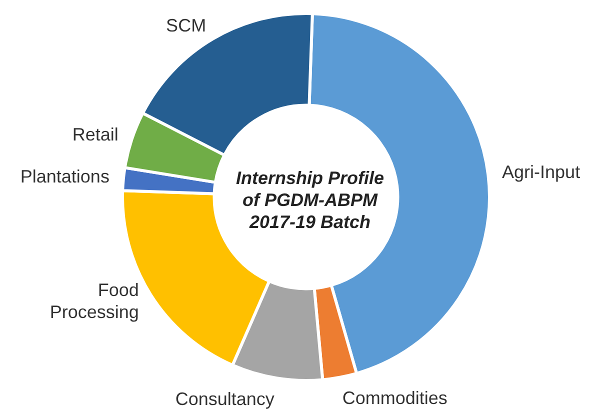  Describe the element at coordinates (65, 176) in the screenshot. I see `slice-label: Plantations` at that location.